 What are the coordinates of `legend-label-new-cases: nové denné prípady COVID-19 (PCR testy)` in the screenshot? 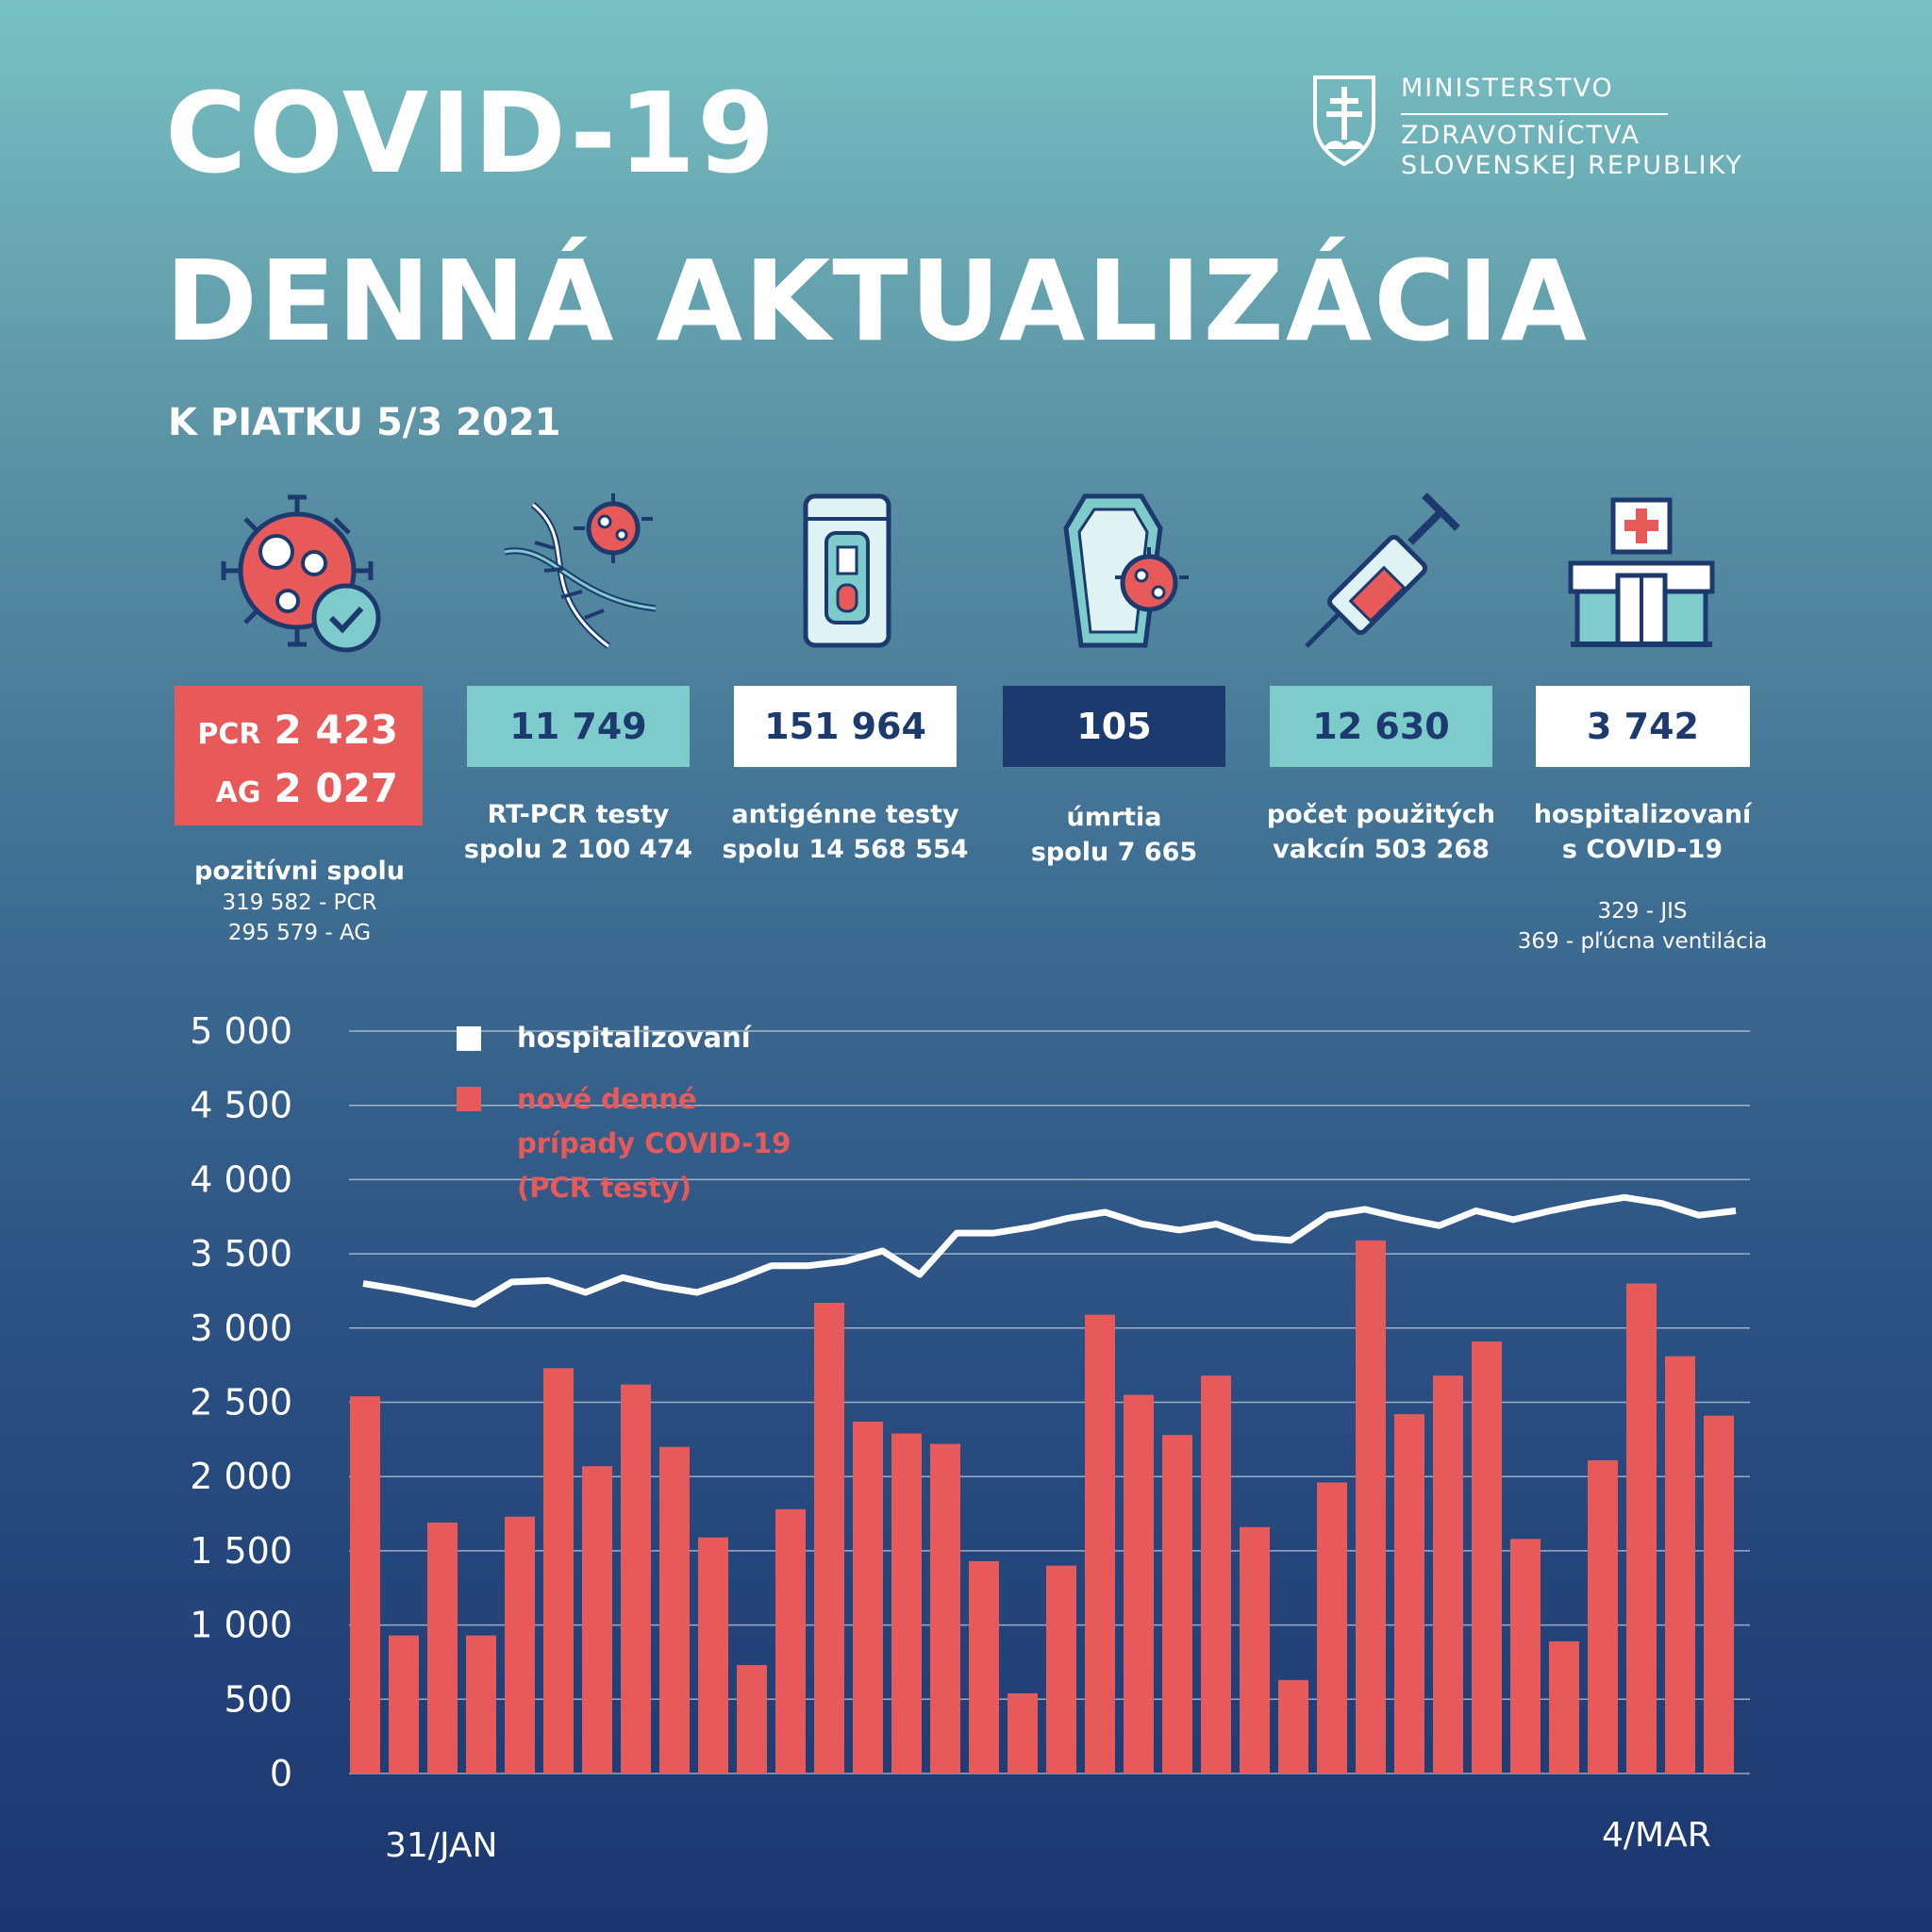 It's located at (654, 1143).